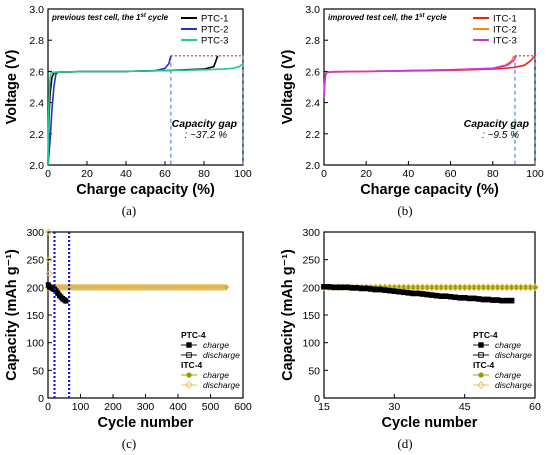  I want to click on panel-b-ytick-label: 2.0, so click(312, 166).